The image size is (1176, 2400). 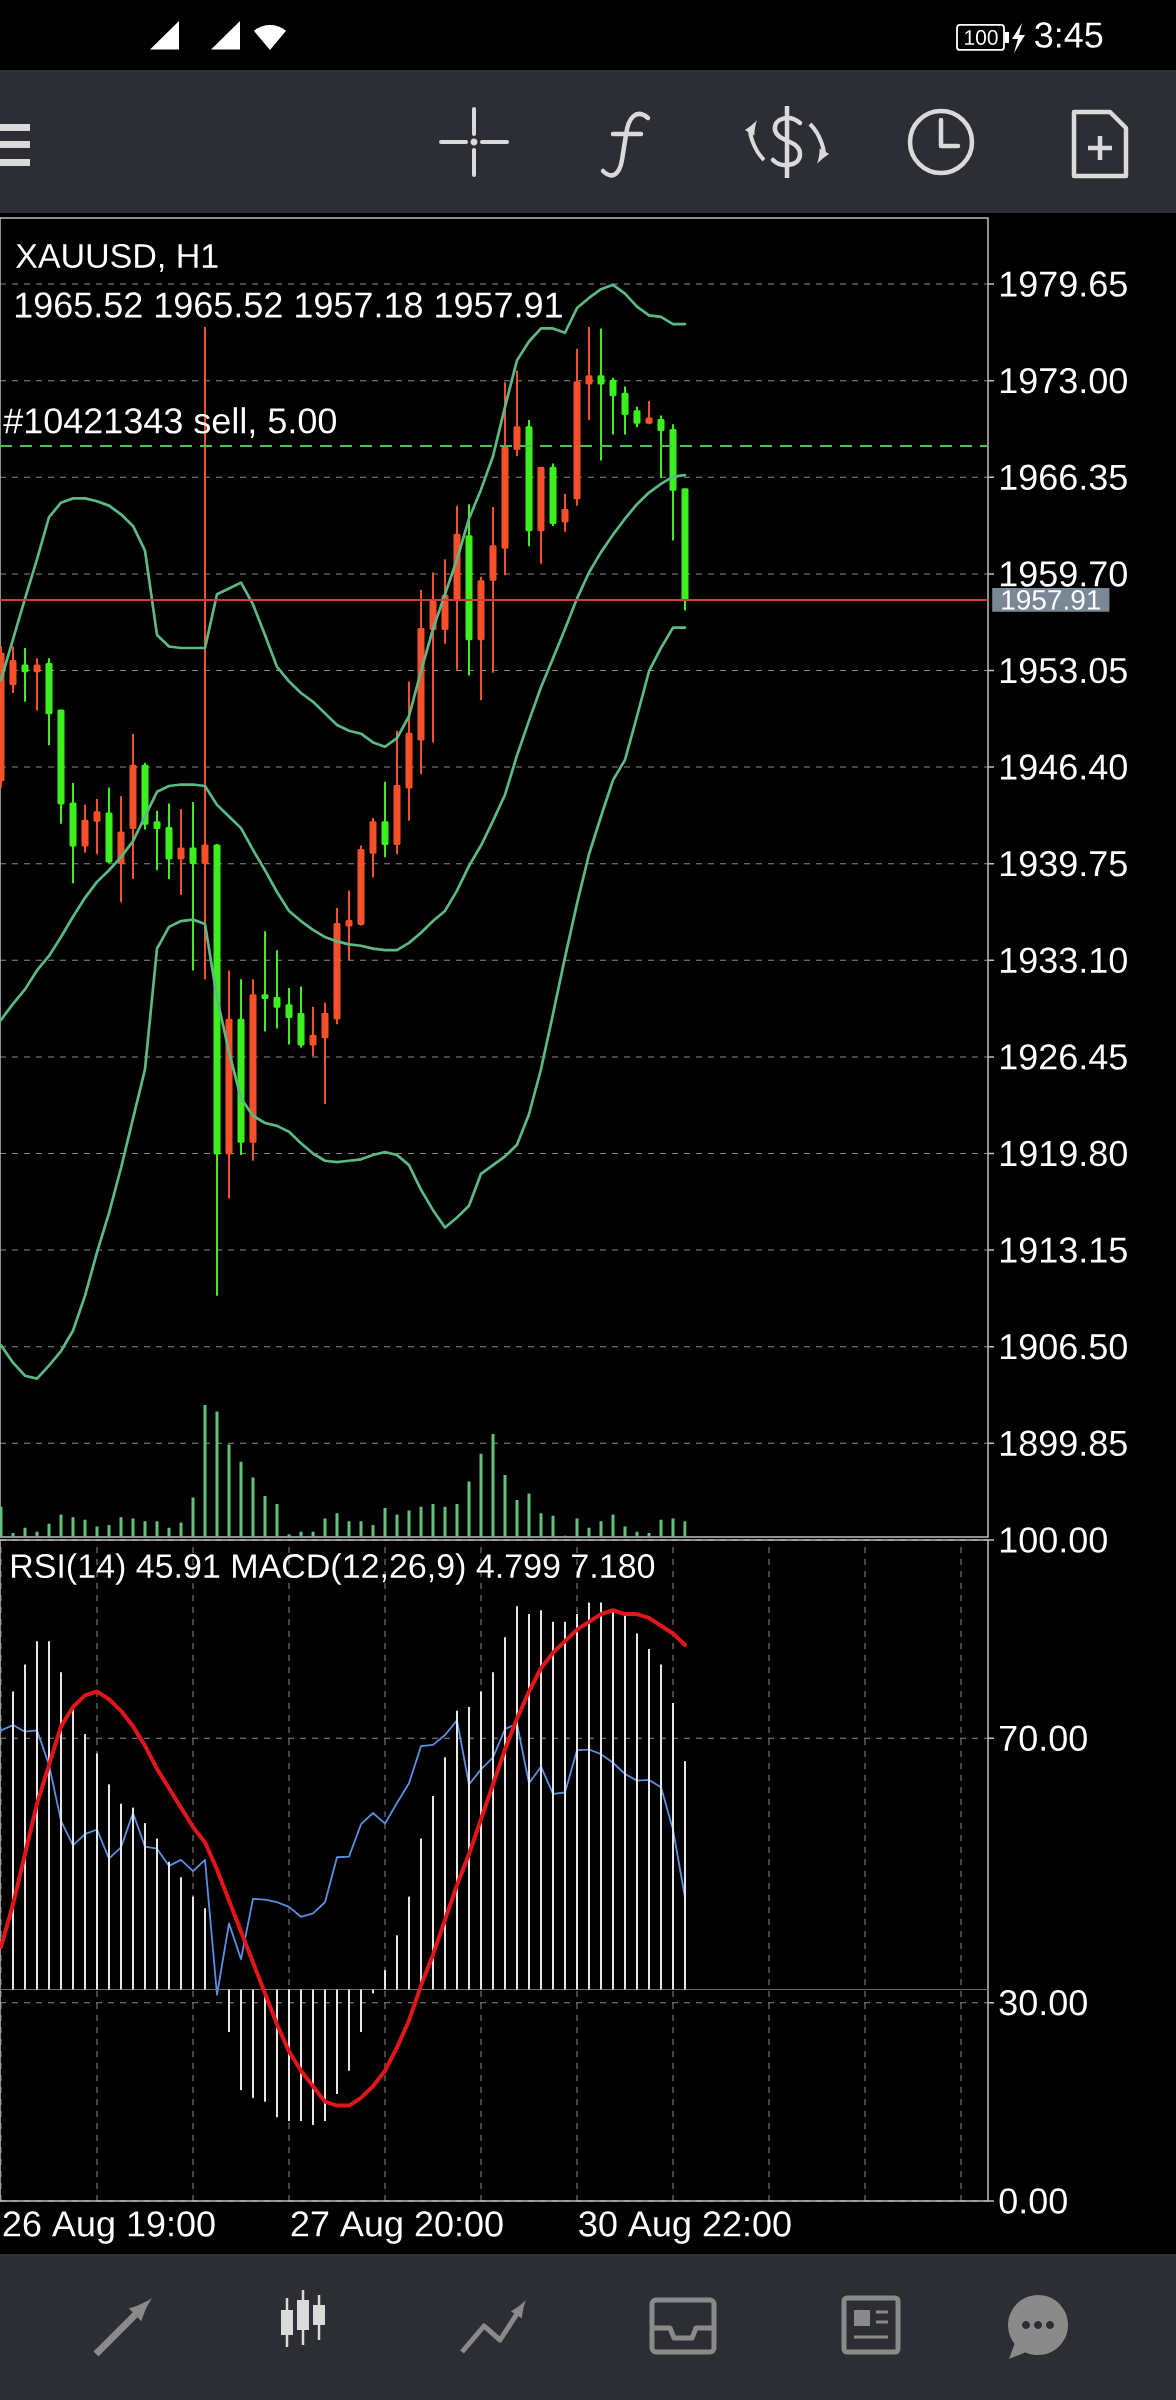 What do you see at coordinates (1063, 960) in the screenshot?
I see `y-tick-label: 1933.10` at bounding box center [1063, 960].